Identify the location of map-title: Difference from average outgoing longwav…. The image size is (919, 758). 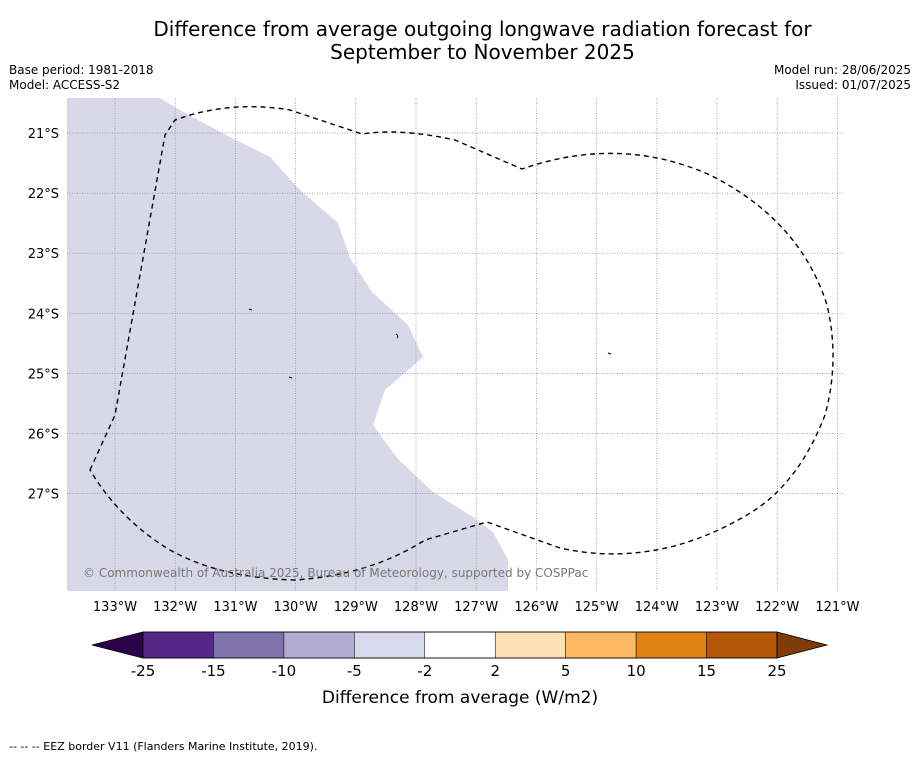
(459, 41).